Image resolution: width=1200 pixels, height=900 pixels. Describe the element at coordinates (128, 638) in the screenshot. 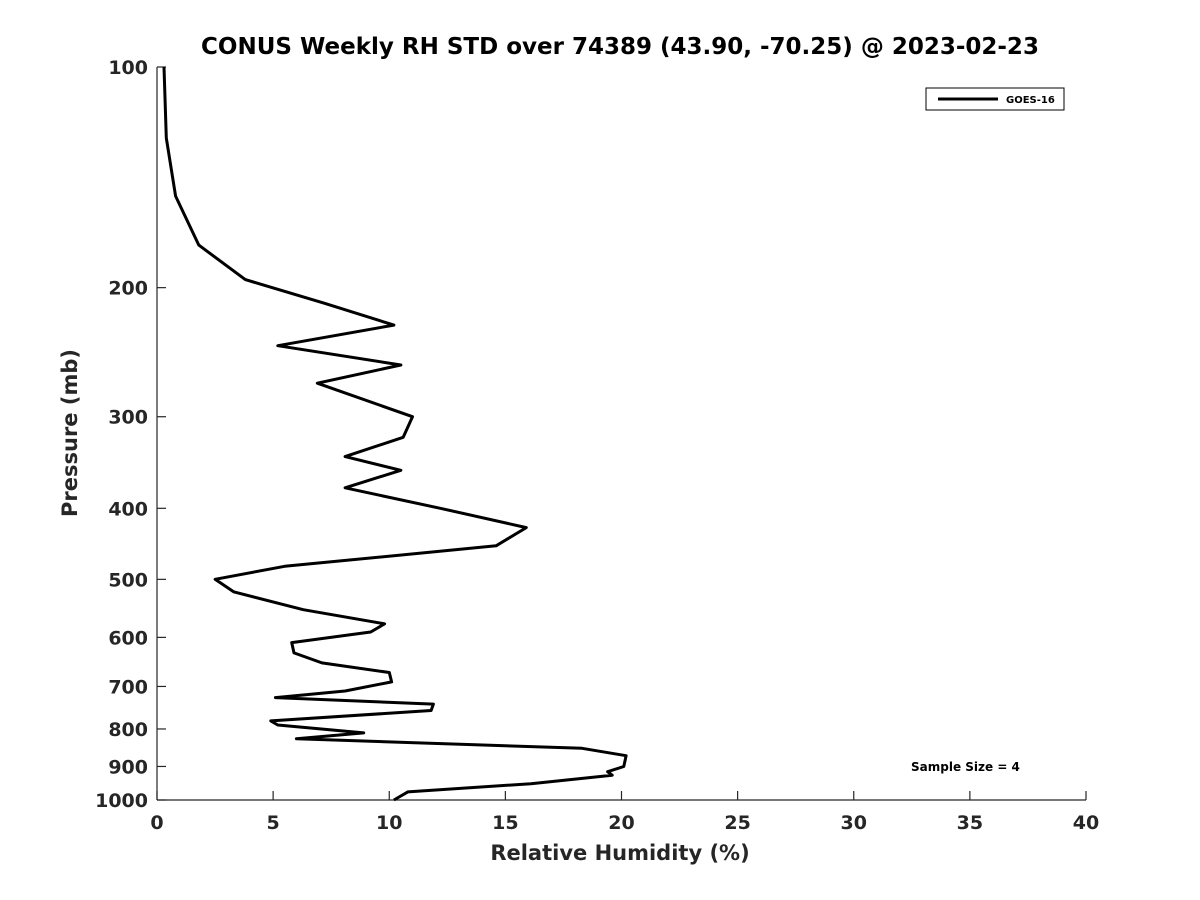

I see `y-tick-label: 600` at that location.